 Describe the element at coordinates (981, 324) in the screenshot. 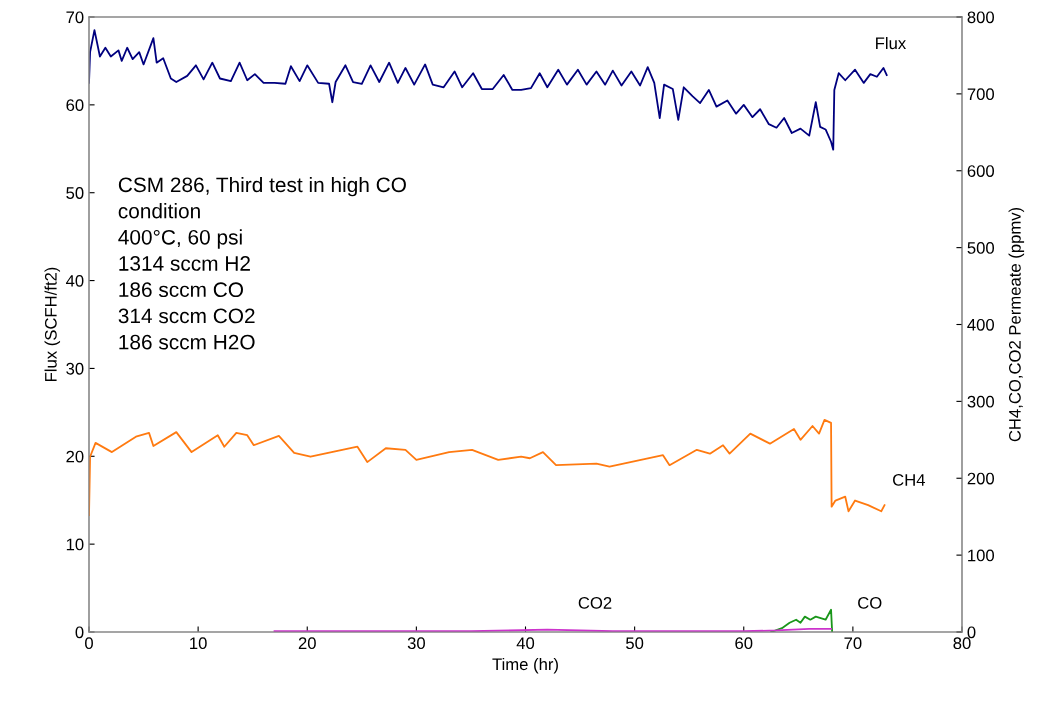

I see `y2-tick-label: 400` at that location.